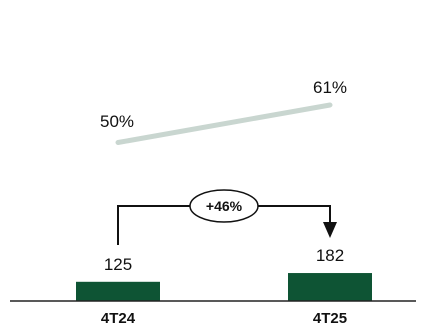 This screenshot has width=426, height=327. What do you see at coordinates (330, 287) in the screenshot?
I see `bar-4T25` at bounding box center [330, 287].